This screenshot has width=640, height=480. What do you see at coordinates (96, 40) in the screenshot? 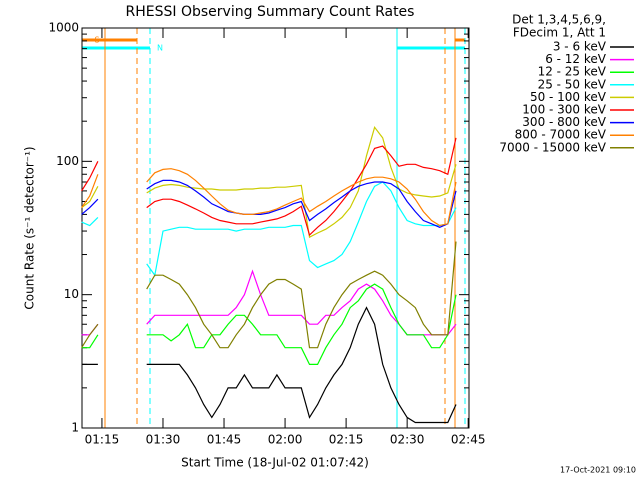
I see `annotation: S` at bounding box center [96, 40].